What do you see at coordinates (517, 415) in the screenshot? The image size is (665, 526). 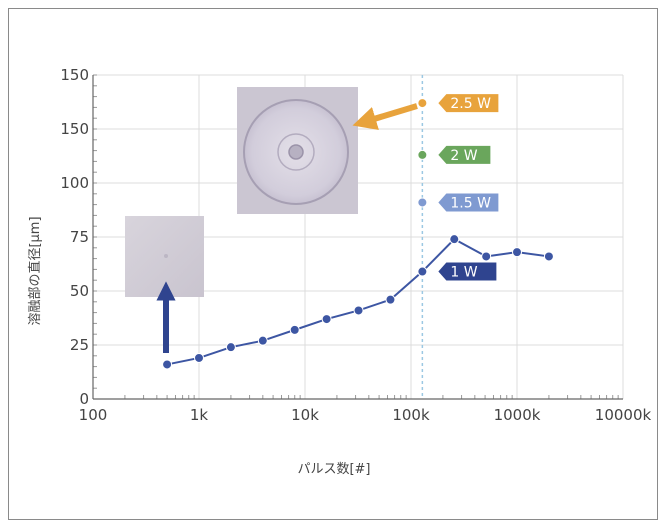 I see `x-tick-label: 1000k` at bounding box center [517, 415].